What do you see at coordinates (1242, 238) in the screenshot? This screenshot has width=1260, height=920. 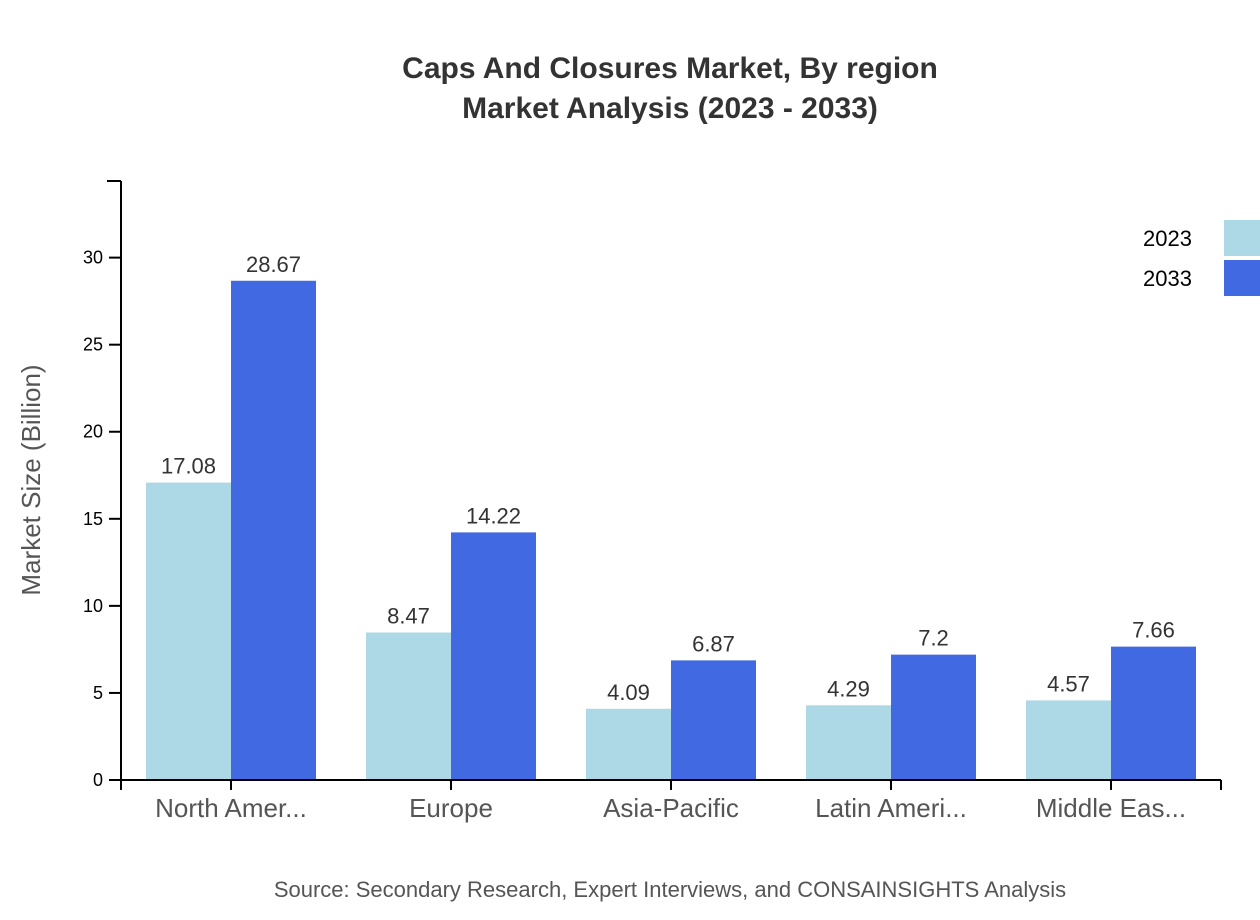 I see `legend-swatch-2023` at bounding box center [1242, 238].